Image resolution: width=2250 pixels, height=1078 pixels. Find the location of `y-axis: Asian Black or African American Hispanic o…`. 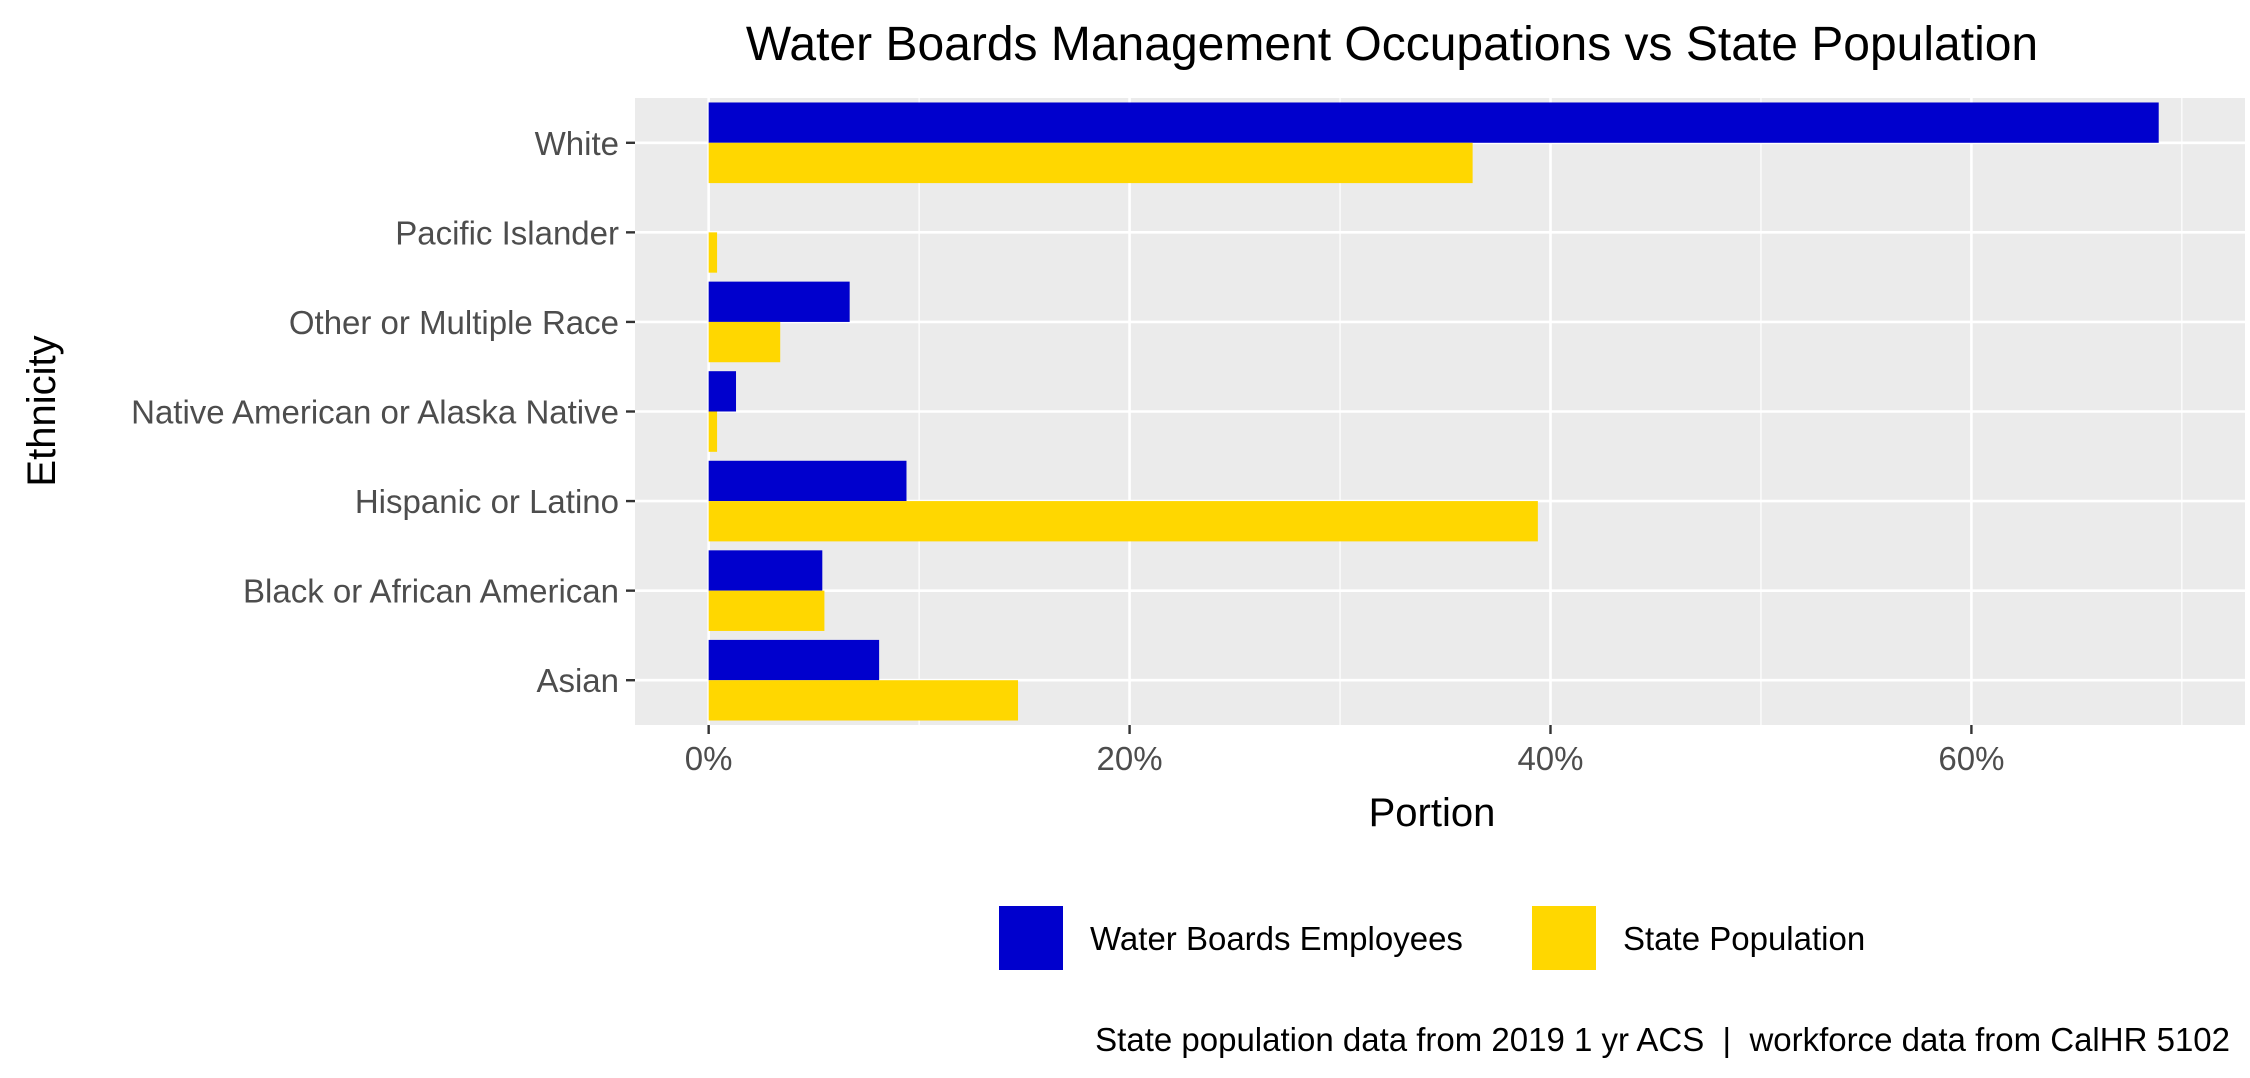

y-axis: Asian Black or African American Hispanic o… is located at coordinates (383, 412).